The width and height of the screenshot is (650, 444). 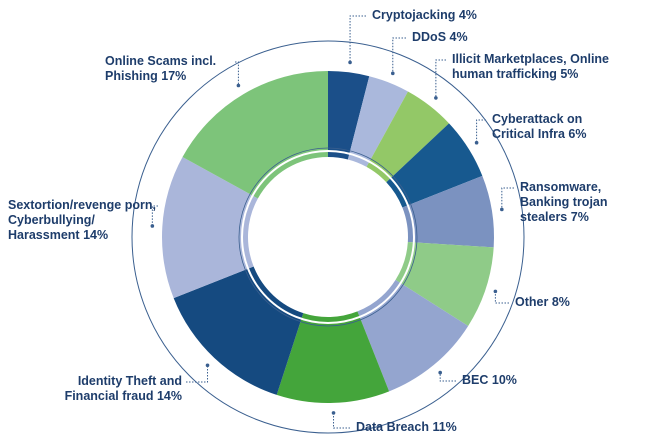 I want to click on label-text: Other, so click(x=532, y=302).